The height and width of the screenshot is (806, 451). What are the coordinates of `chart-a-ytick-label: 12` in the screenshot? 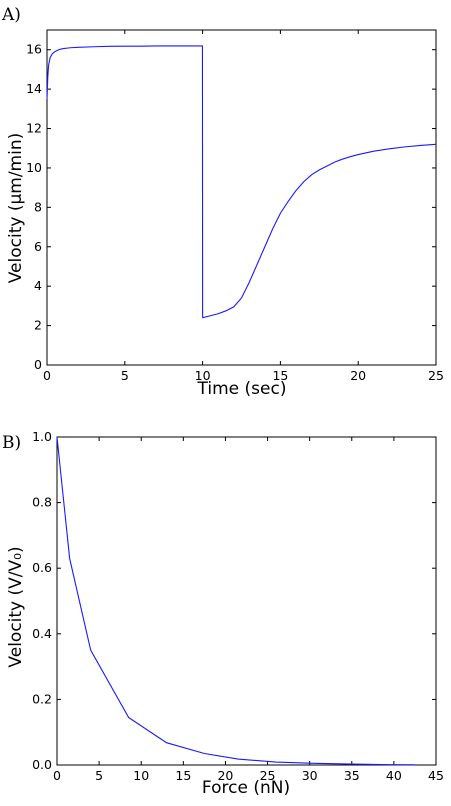 It's located at (34, 128).